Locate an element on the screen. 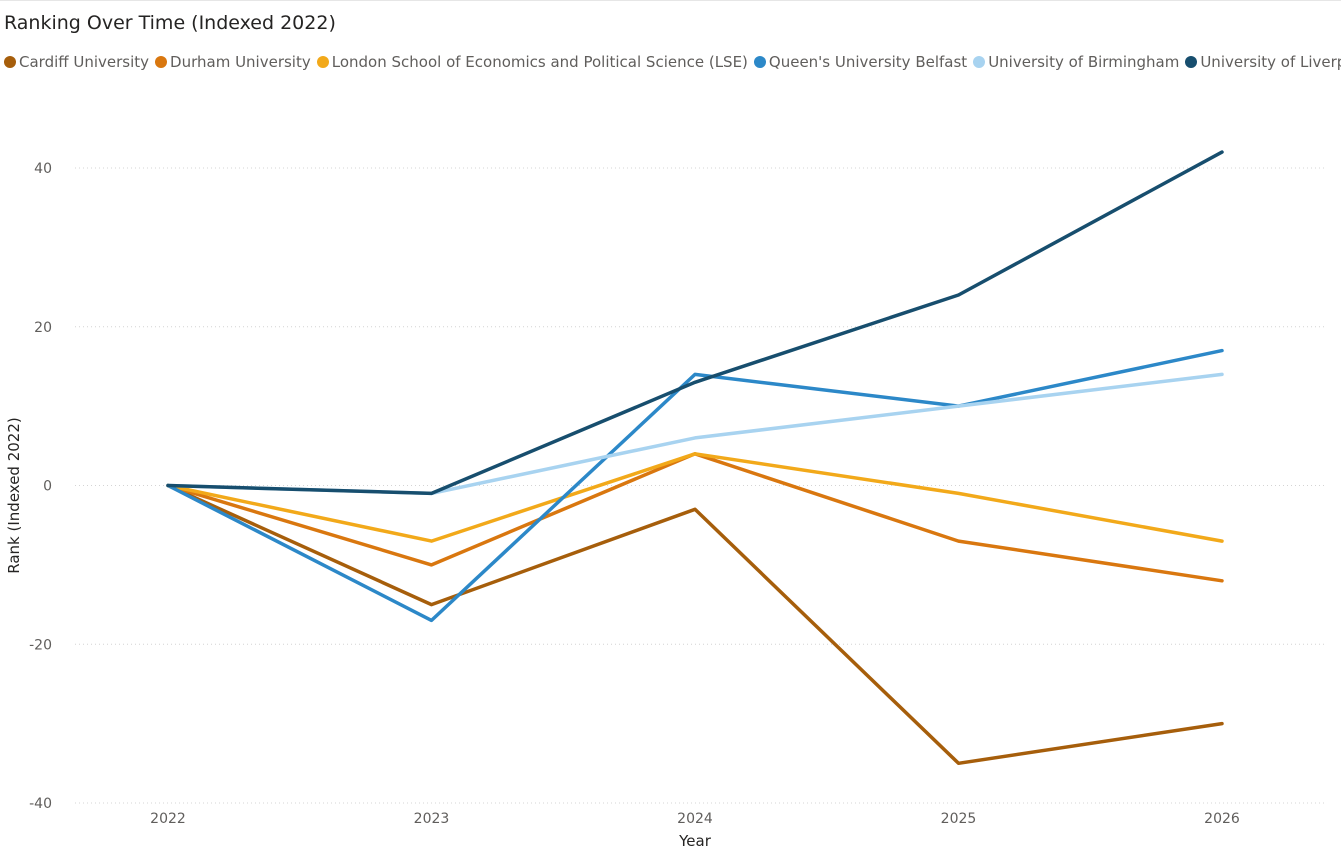  legend-label: University of Birmingham is located at coordinates (1084, 62).